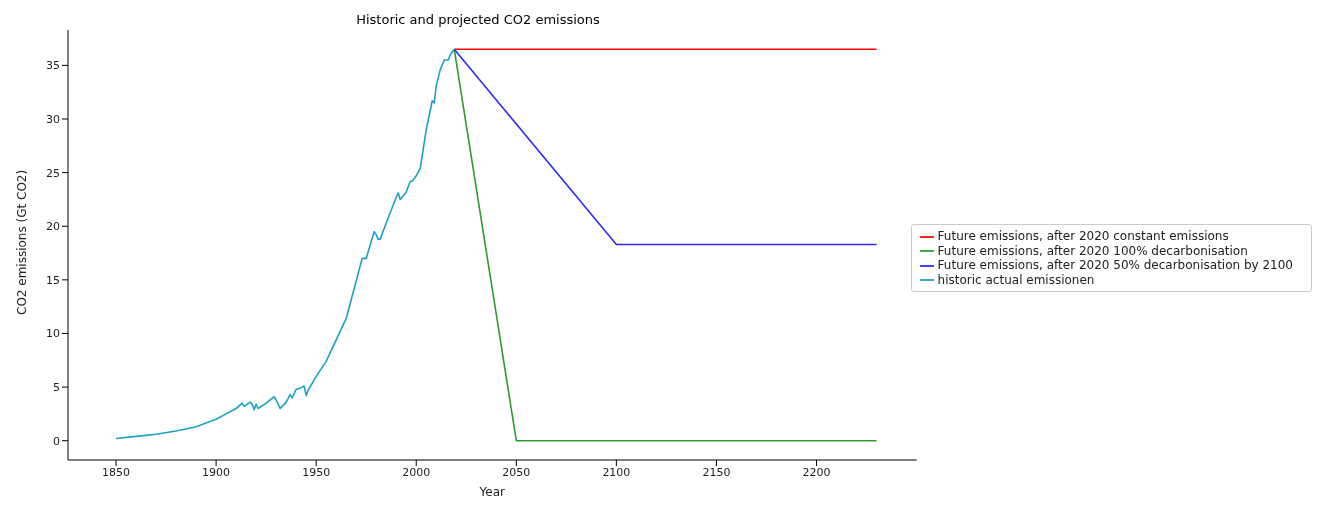 This screenshot has height=526, width=1323. I want to click on y-tick-label: 35, so click(53, 66).